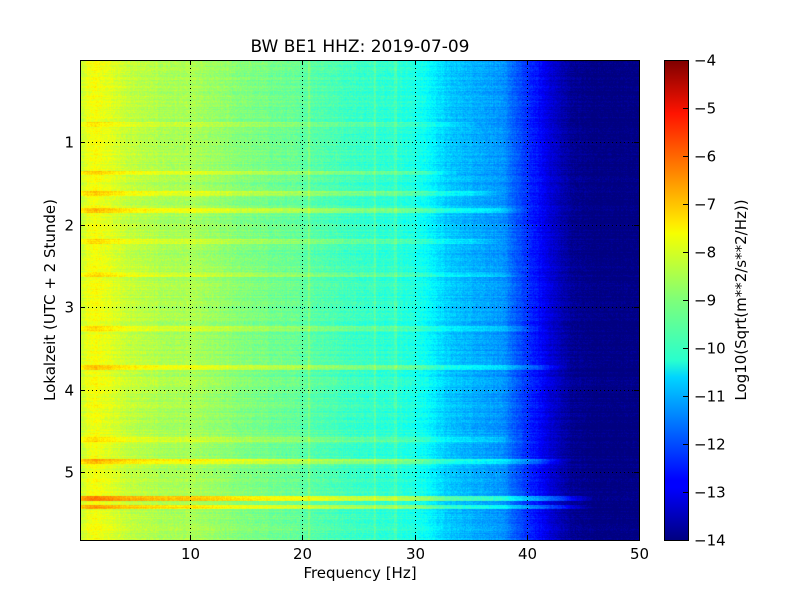 This screenshot has width=800, height=600. Describe the element at coordinates (705, 205) in the screenshot. I see `colorbar-tick-label: −7` at that location.